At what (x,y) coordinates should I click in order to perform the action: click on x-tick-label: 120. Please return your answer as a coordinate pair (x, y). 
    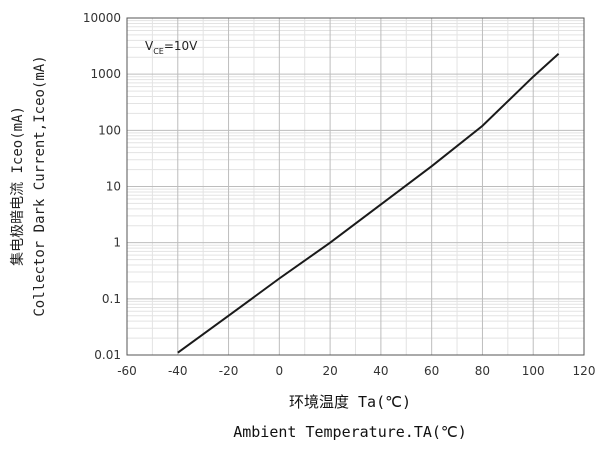
    Looking at the image, I should click on (584, 371).